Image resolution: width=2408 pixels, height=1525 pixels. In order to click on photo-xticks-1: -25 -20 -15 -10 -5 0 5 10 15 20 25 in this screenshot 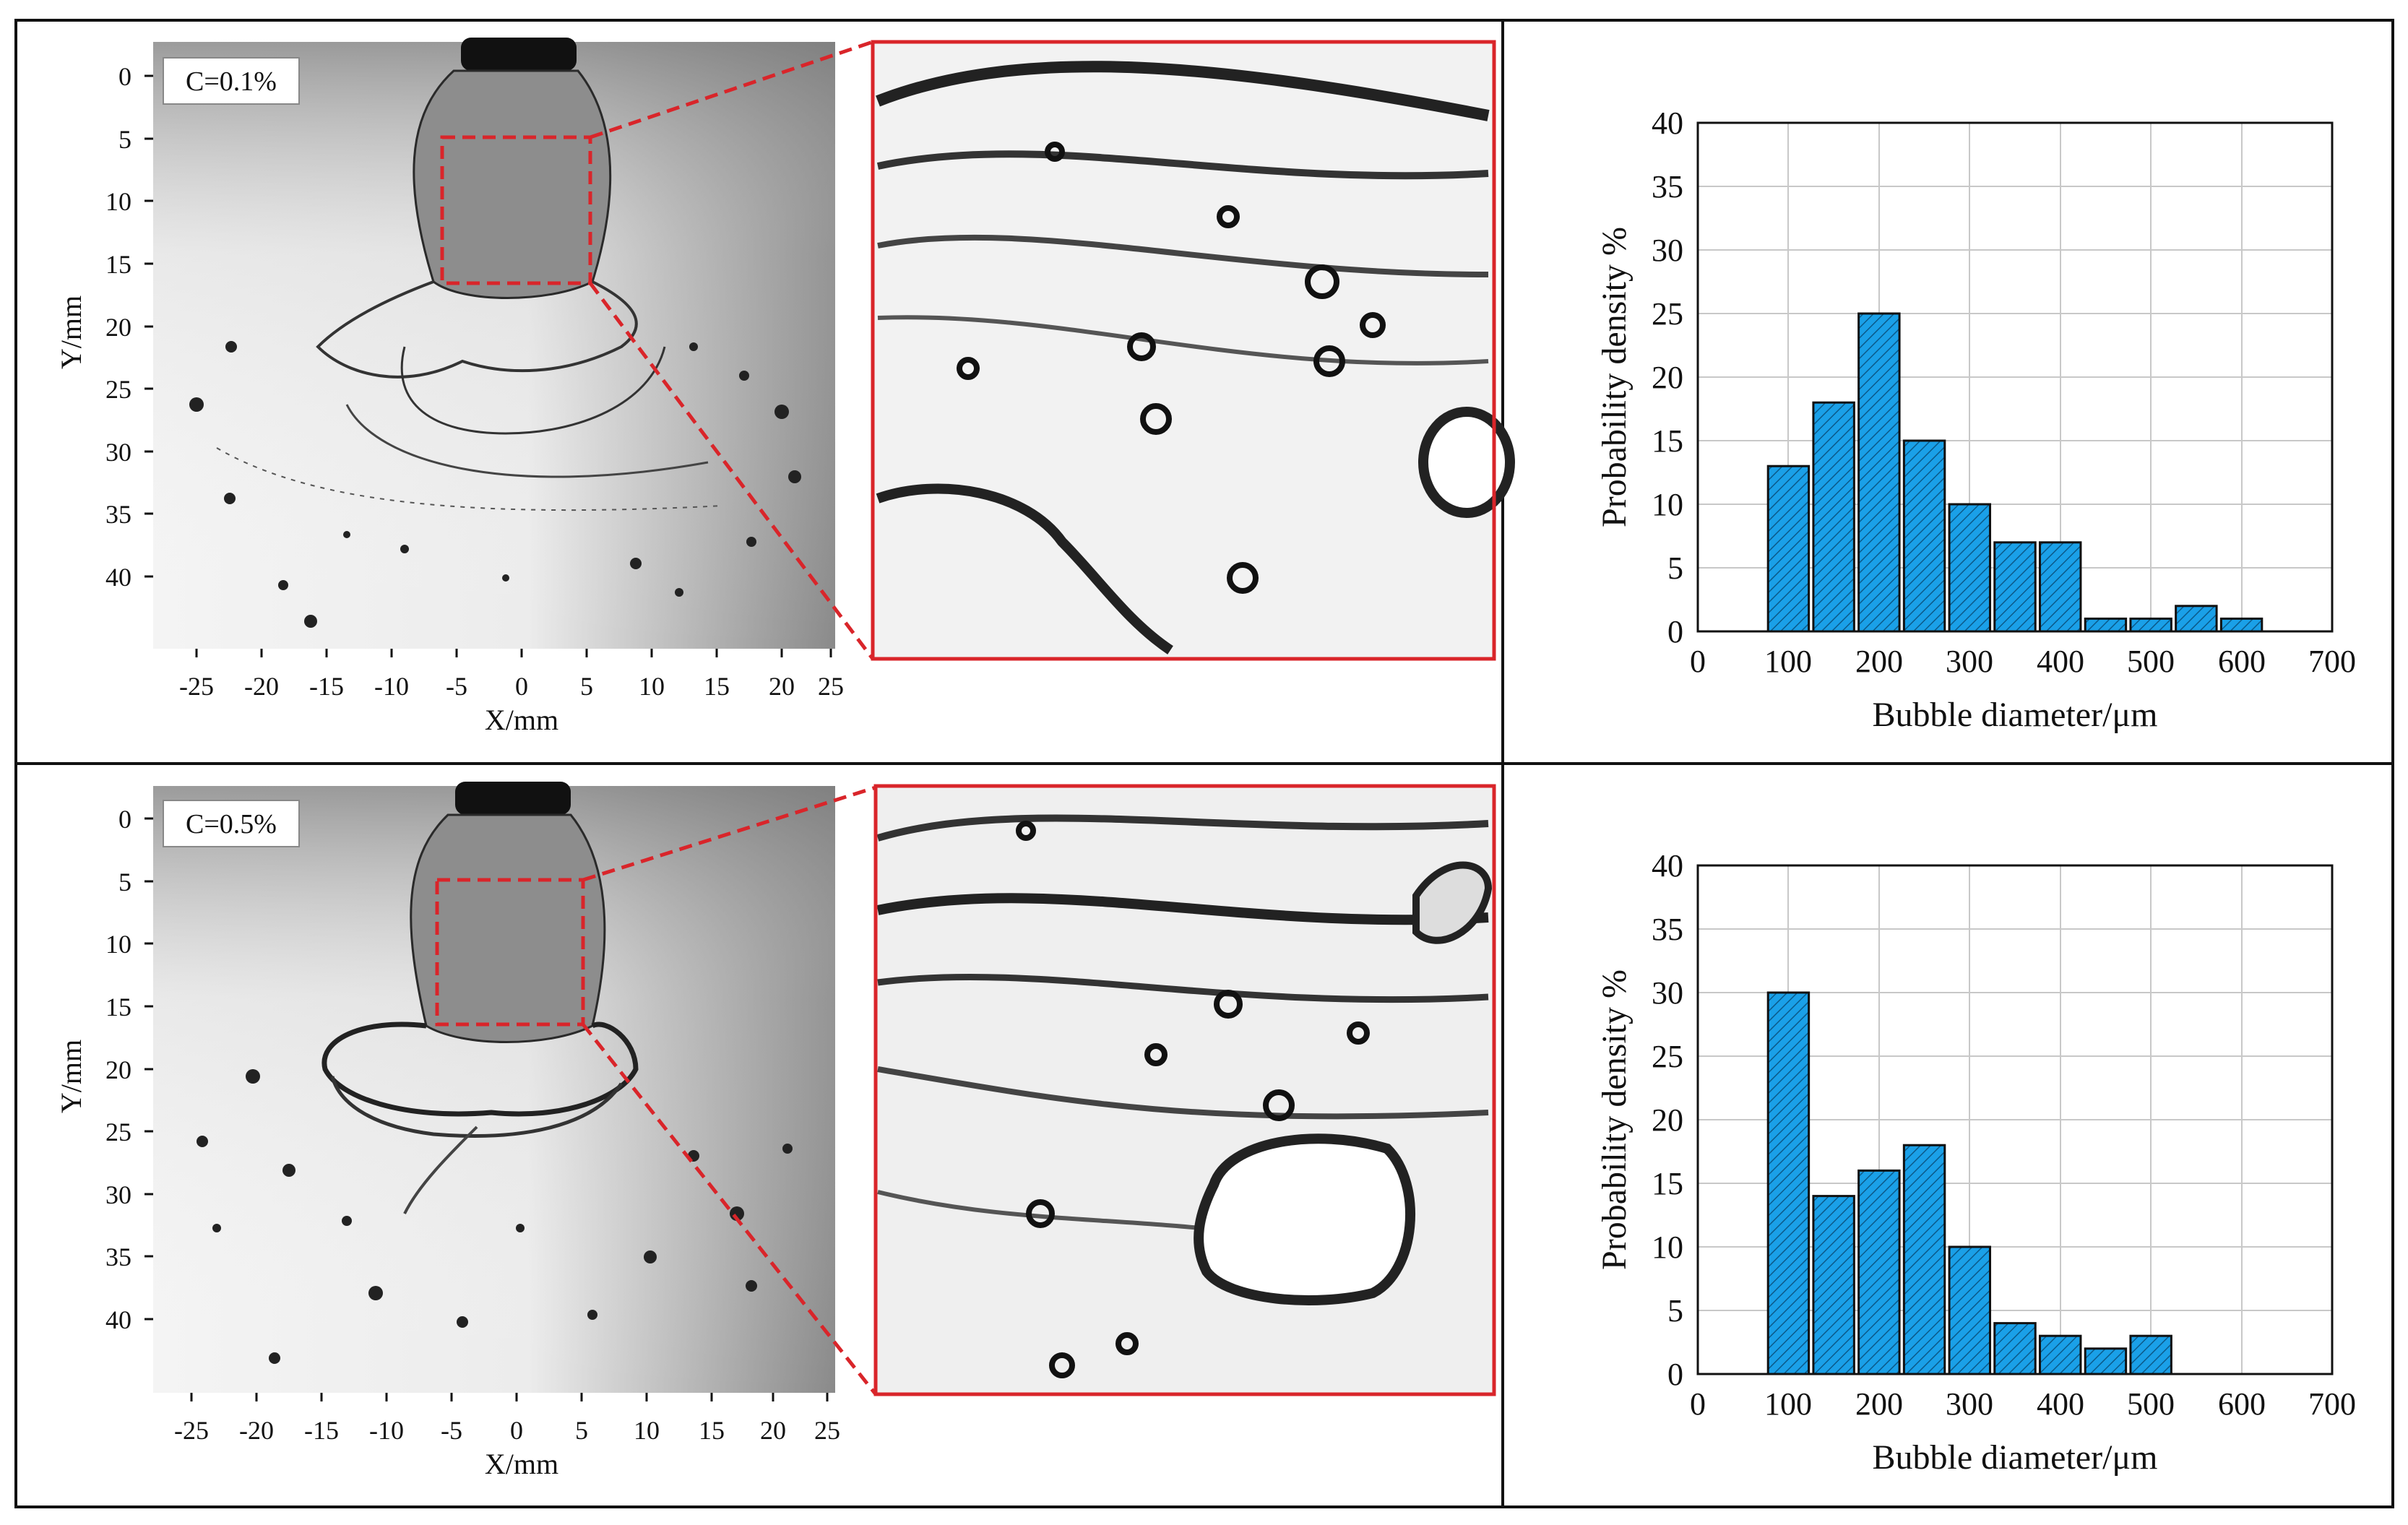, I will do `click(511, 675)`.